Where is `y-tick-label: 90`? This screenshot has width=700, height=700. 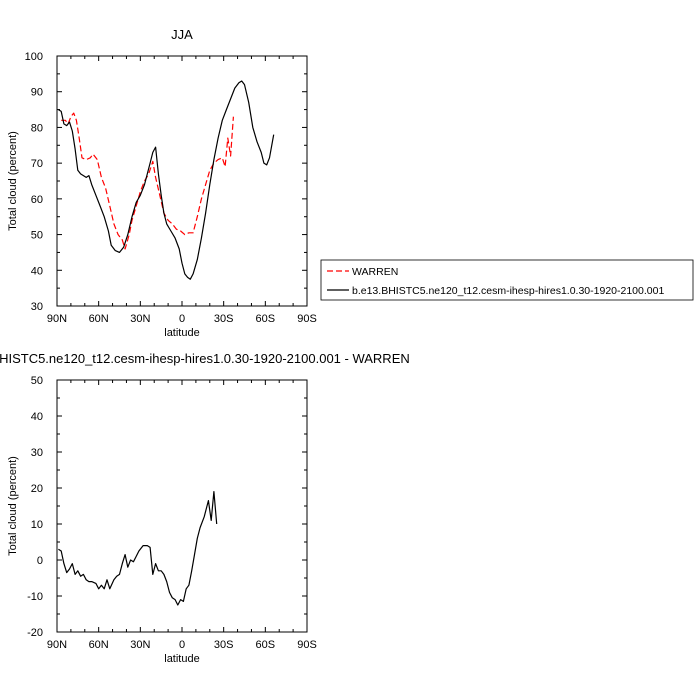 y-tick-label: 90 is located at coordinates (37, 93).